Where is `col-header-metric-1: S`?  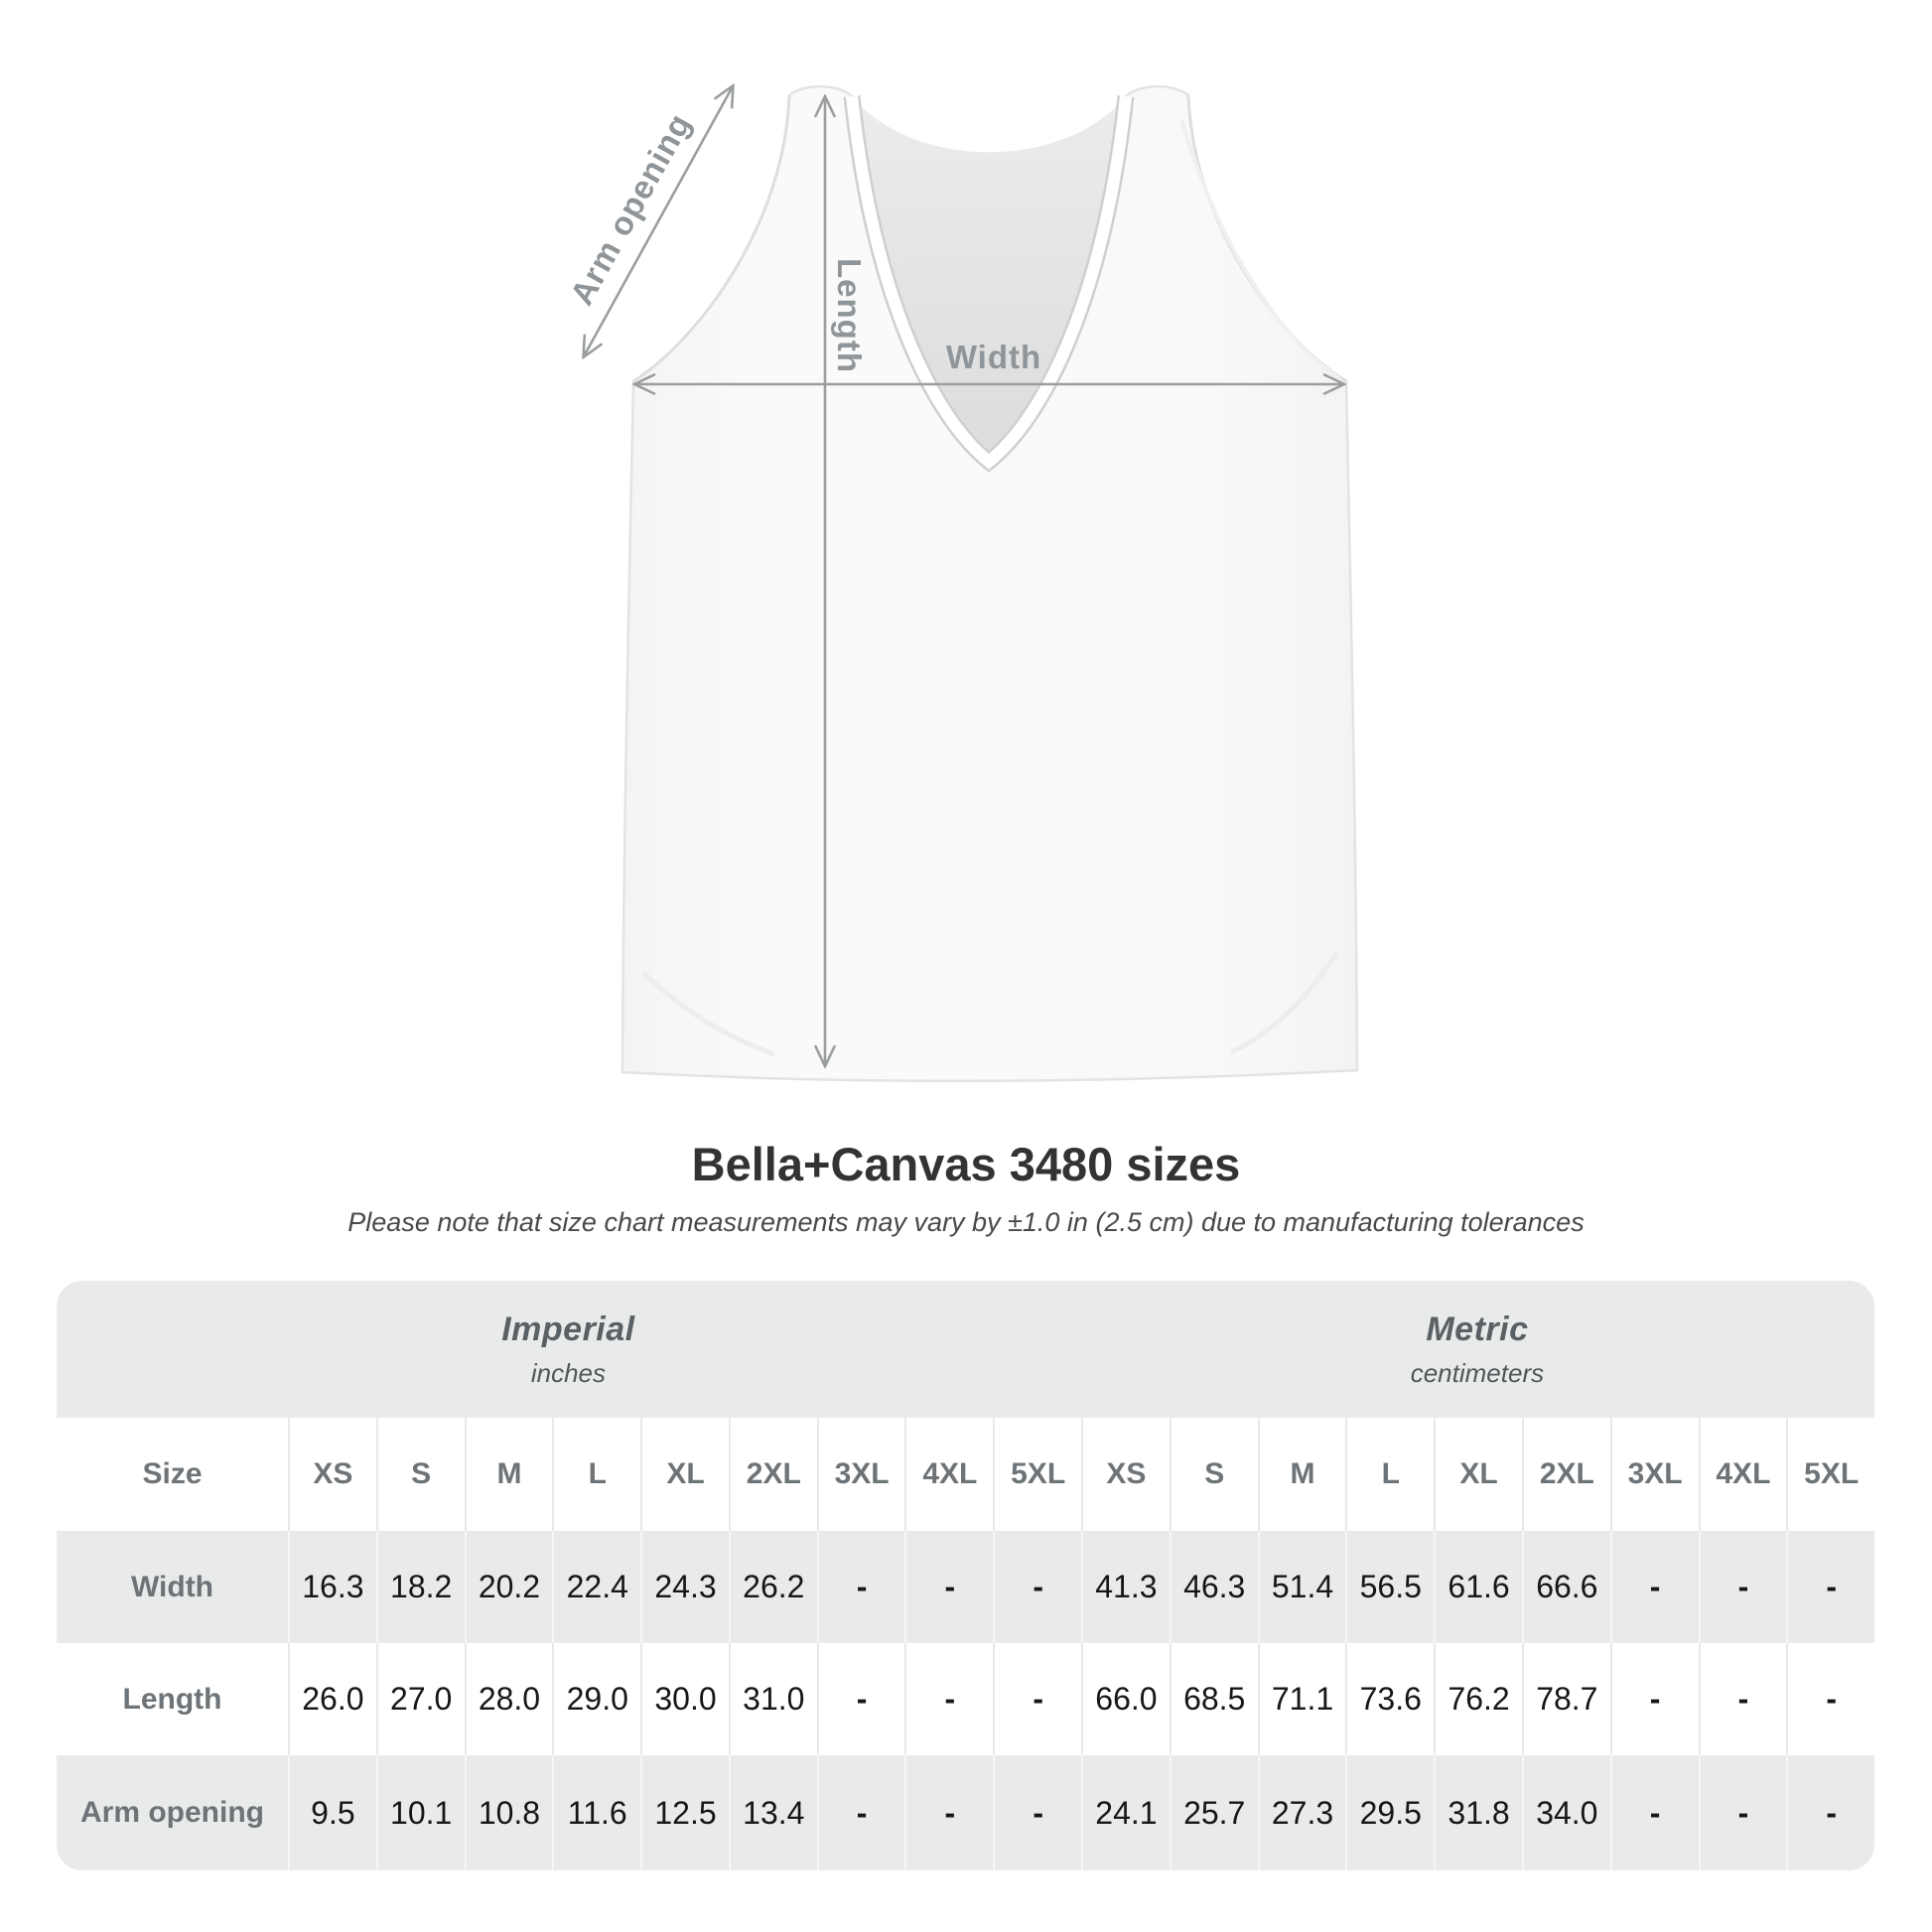 col-header-metric-1: S is located at coordinates (1213, 1475).